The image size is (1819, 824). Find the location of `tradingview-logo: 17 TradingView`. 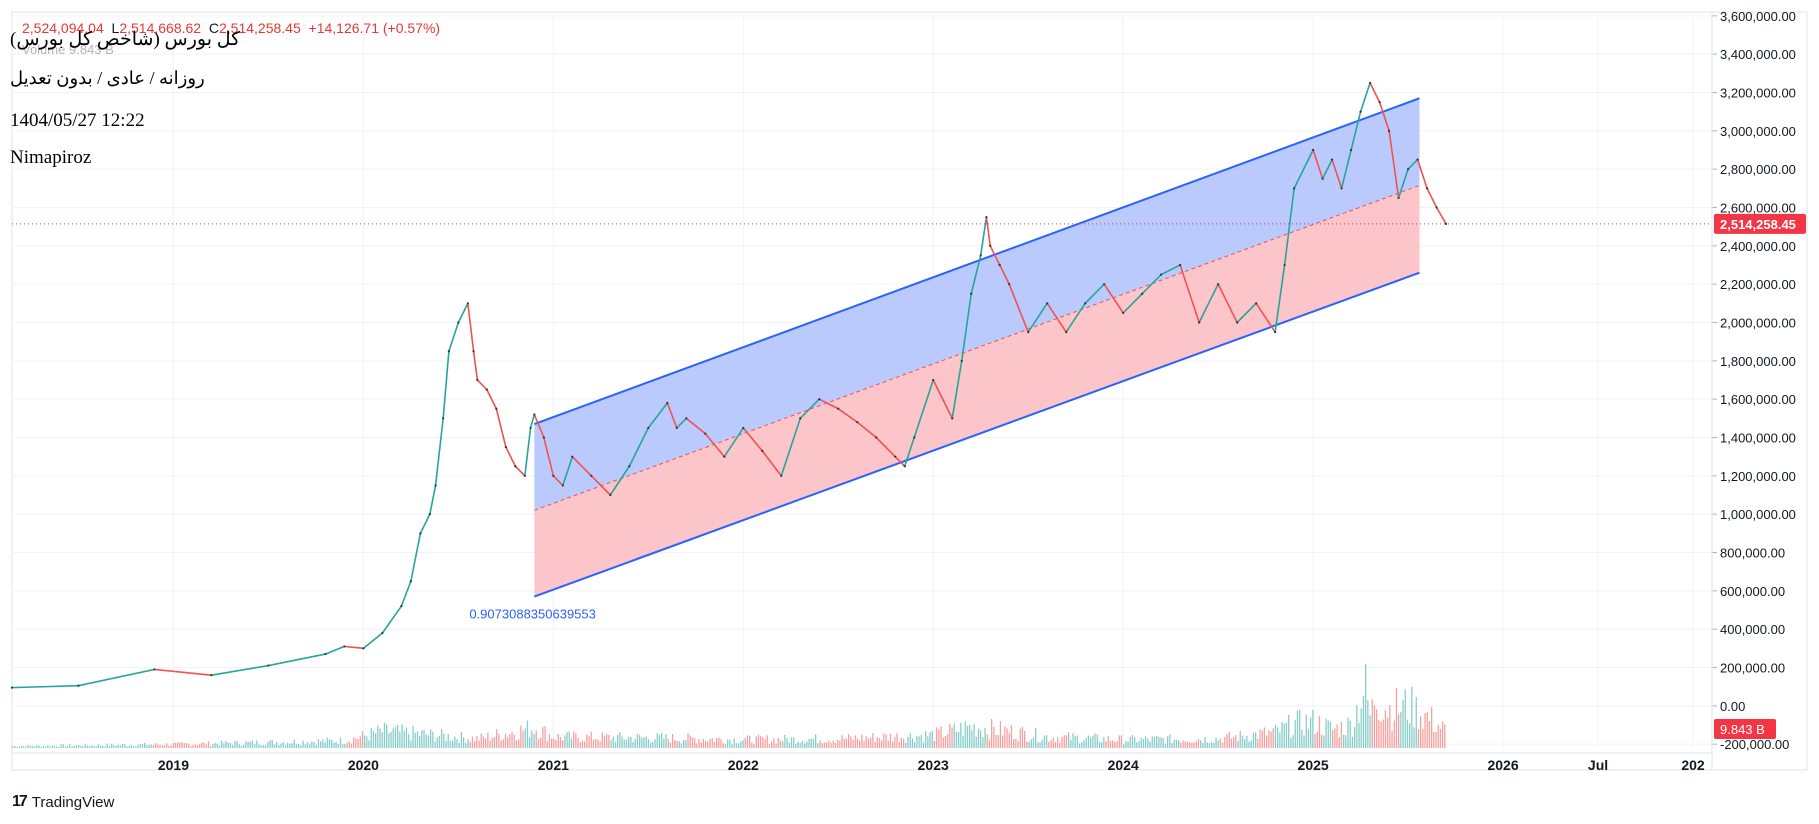

tradingview-logo: 17 TradingView is located at coordinates (63, 802).